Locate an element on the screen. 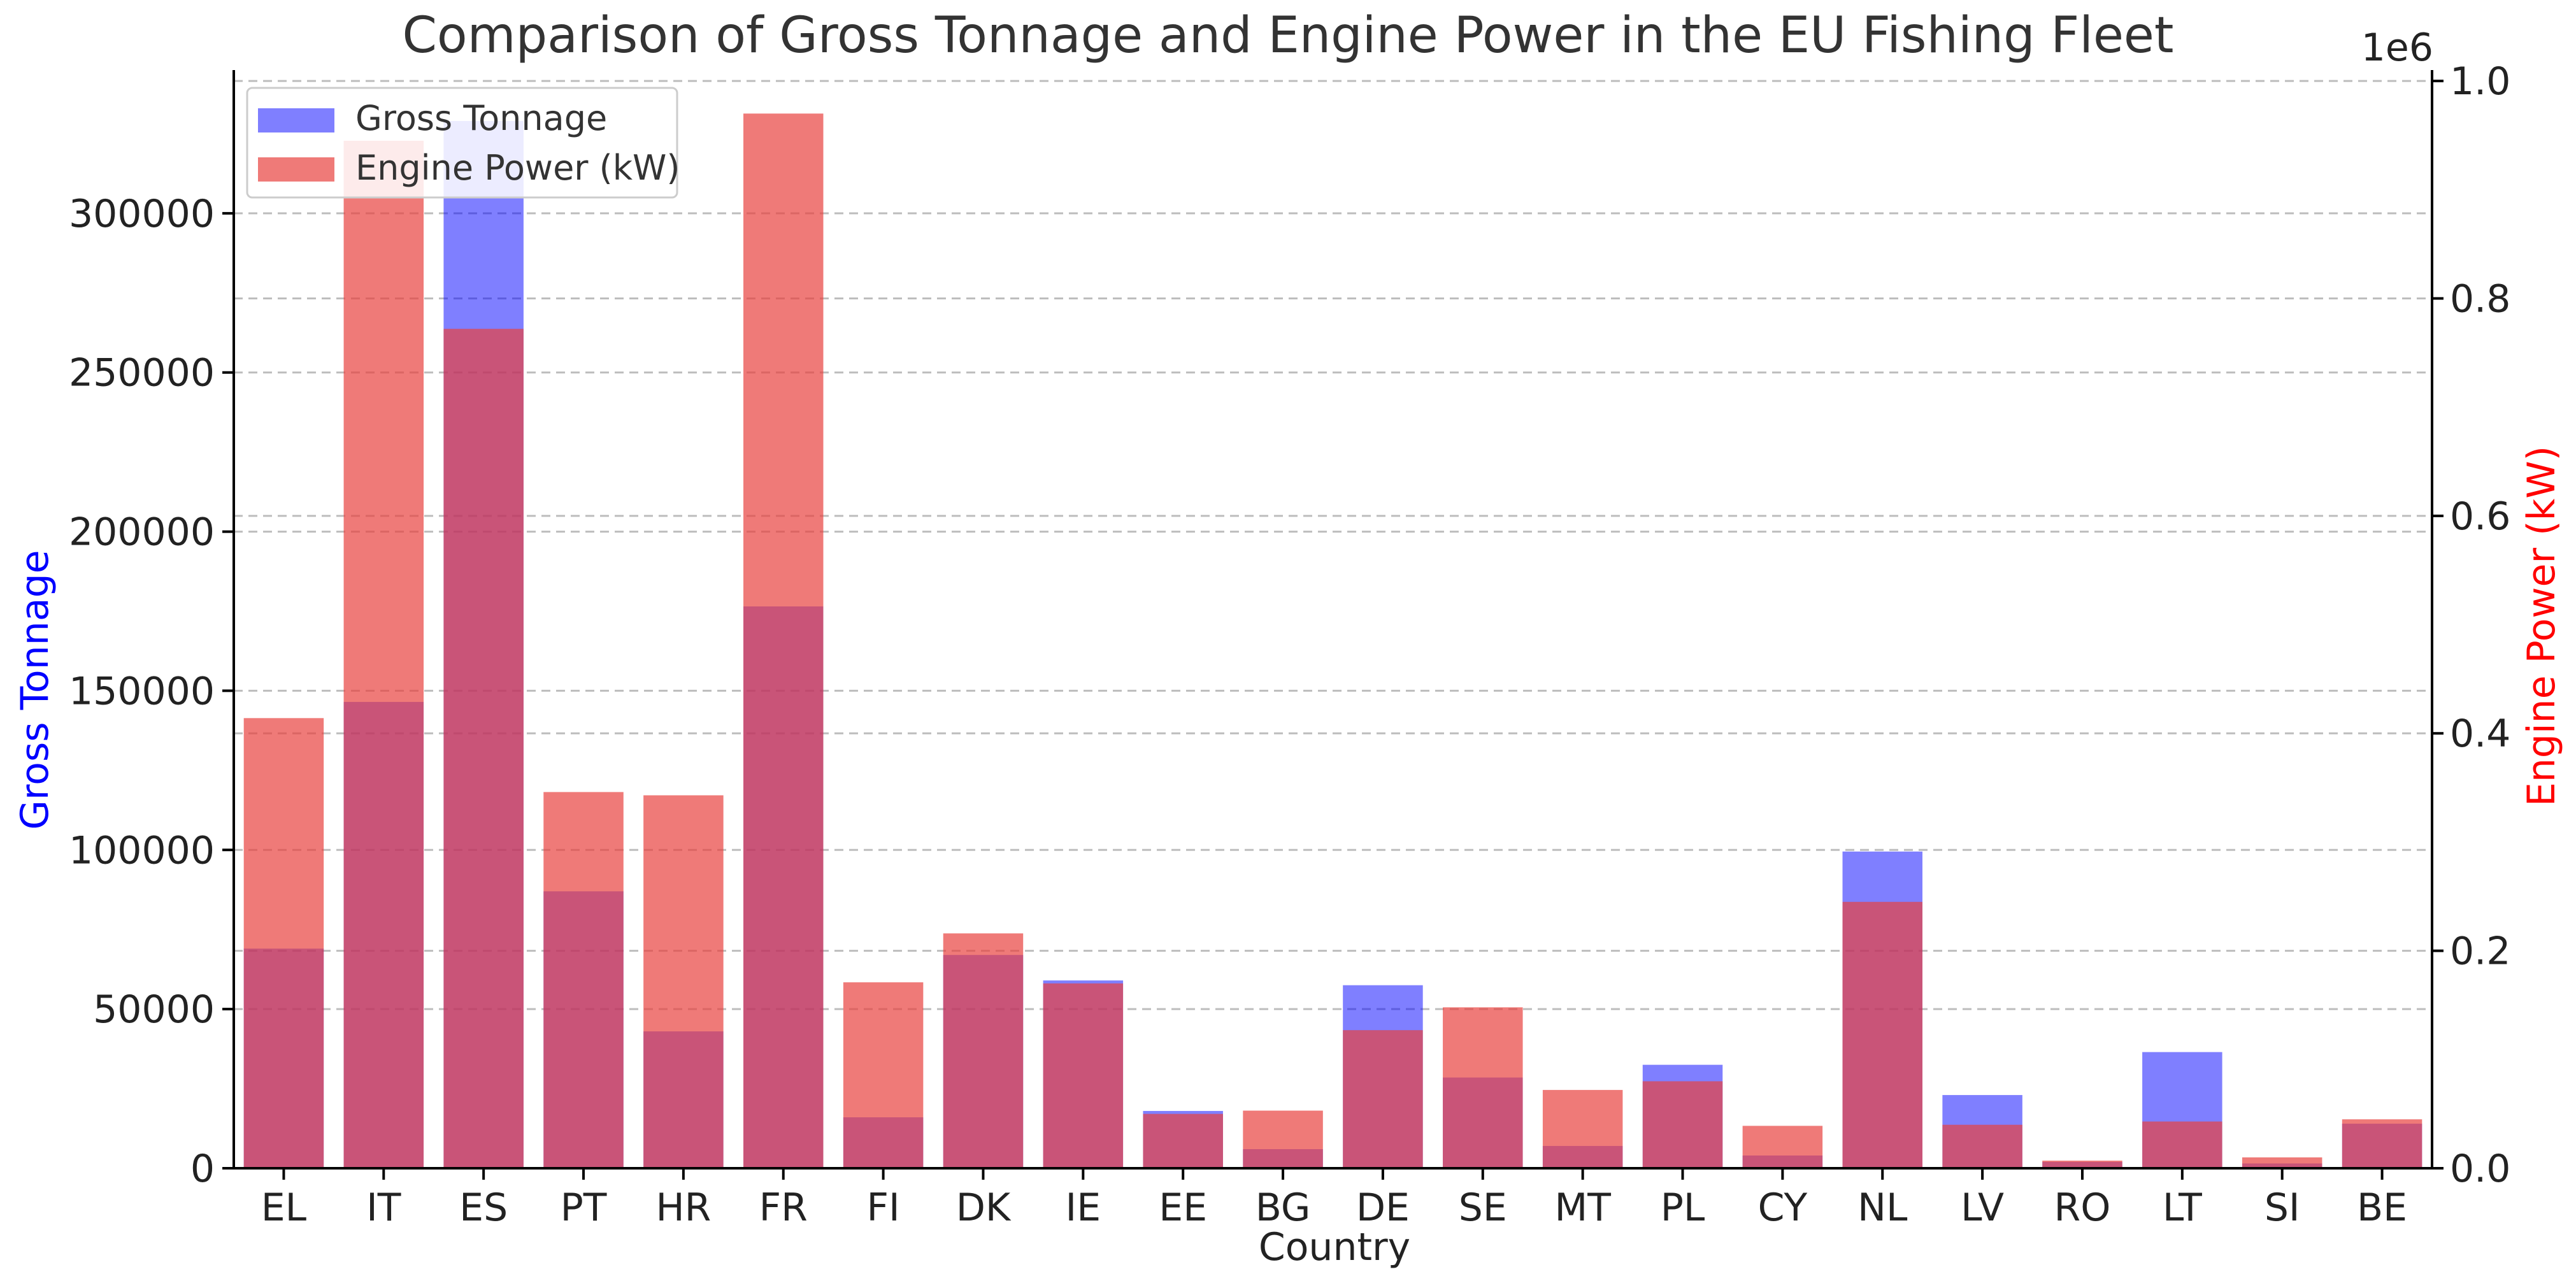  x-tick-label-ee: EE is located at coordinates (1183, 1207).